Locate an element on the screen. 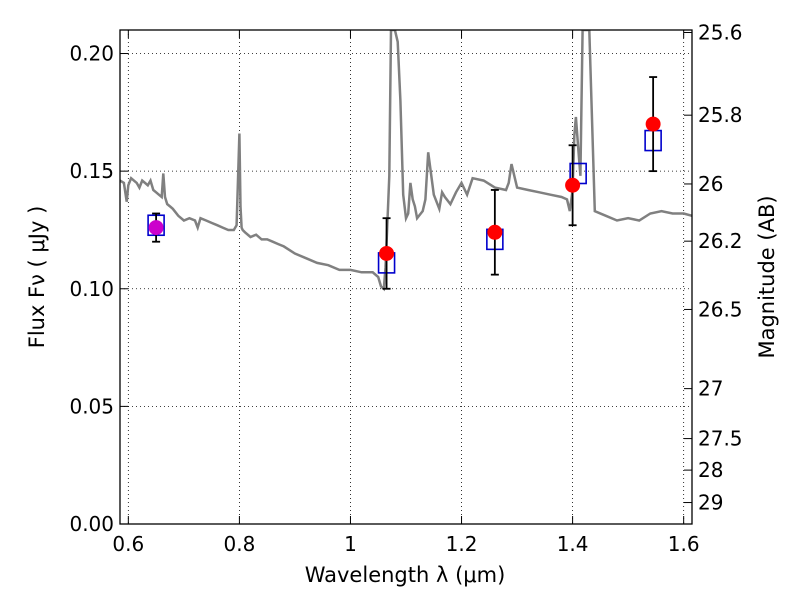 The image size is (800, 600). x-tick-label: 1.2 is located at coordinates (462, 544).